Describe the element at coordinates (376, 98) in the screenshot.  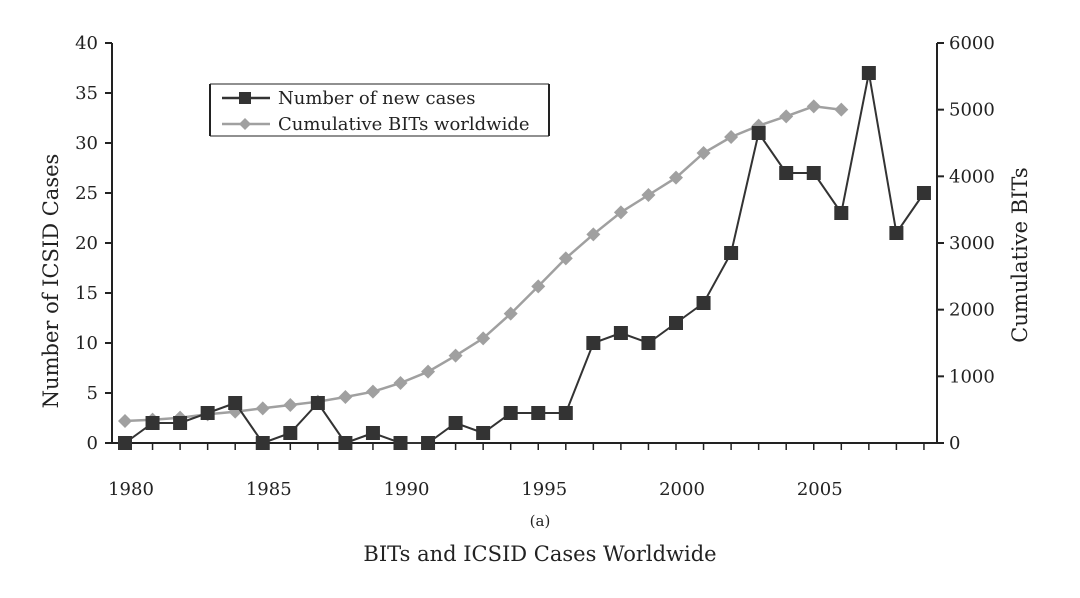
I see `legend-label: Number of new cases` at that location.